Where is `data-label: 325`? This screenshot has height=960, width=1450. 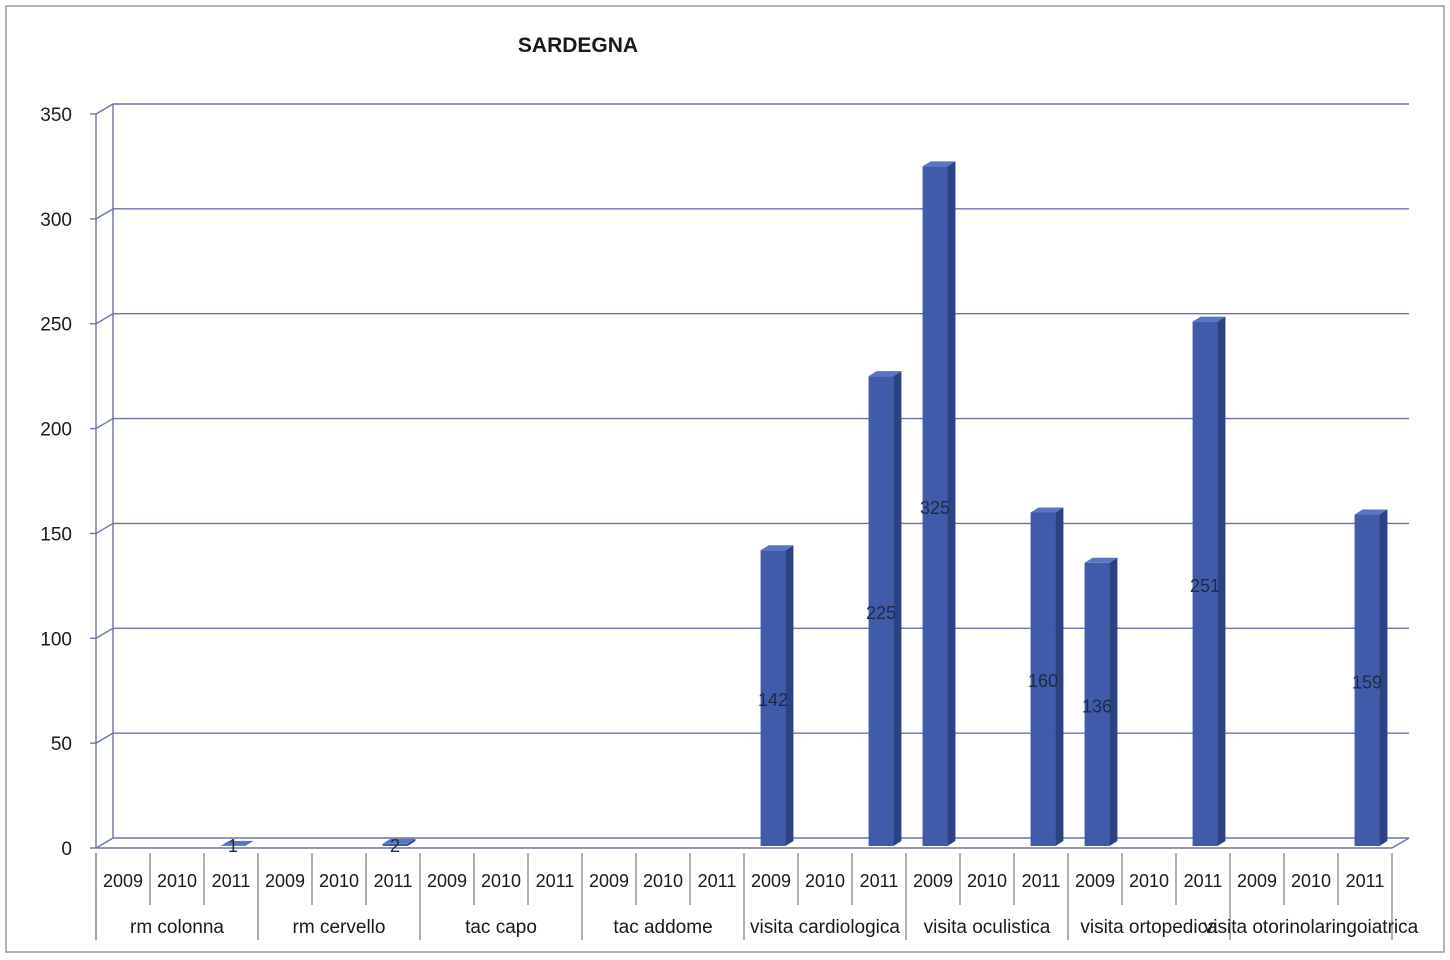
data-label: 325 is located at coordinates (935, 508).